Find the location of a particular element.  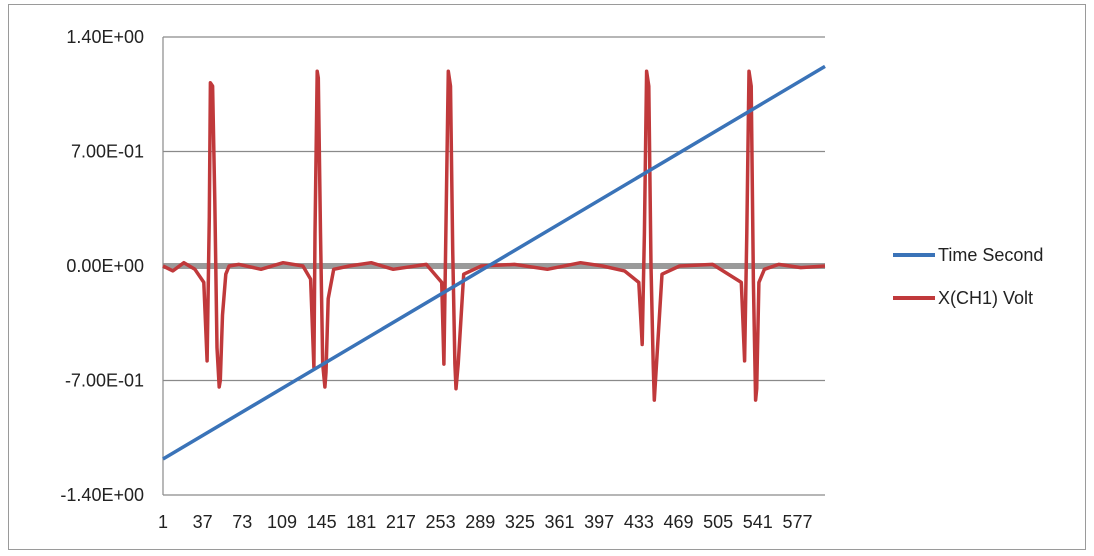

y-tick-label: 1.40E+00 is located at coordinates (105, 37).